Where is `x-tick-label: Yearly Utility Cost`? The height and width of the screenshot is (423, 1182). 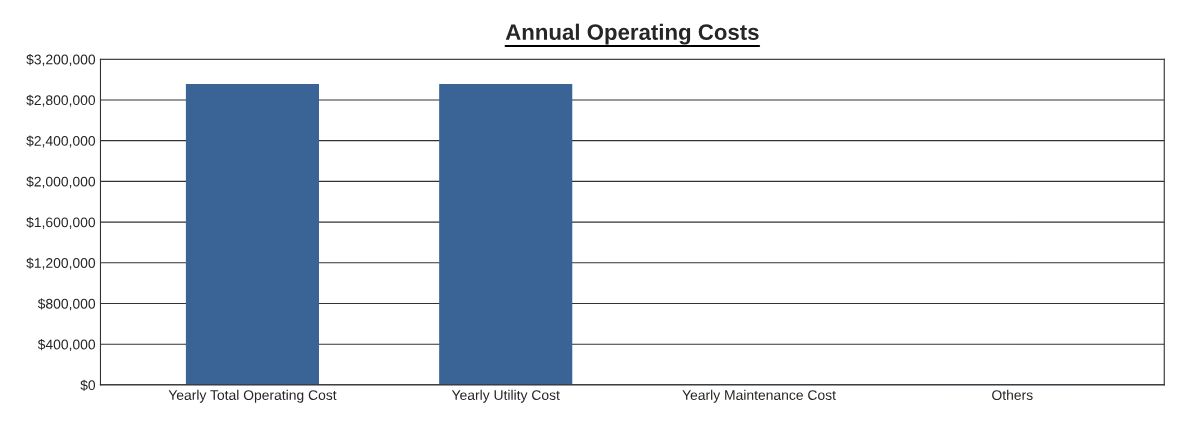 x-tick-label: Yearly Utility Cost is located at coordinates (505, 396).